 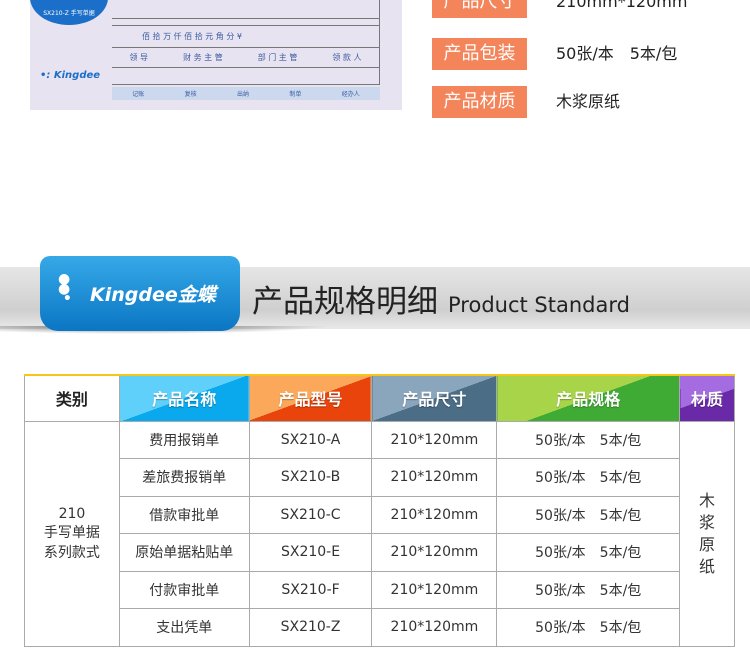 I want to click on column-header: 产品名称, so click(x=184, y=398).